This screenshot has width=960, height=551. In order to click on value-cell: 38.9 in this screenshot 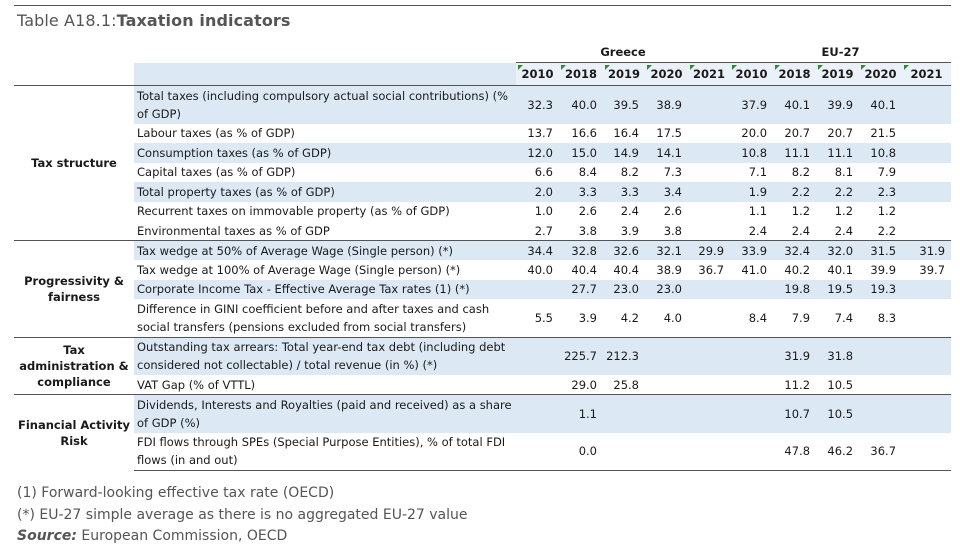, I will do `click(666, 104)`.